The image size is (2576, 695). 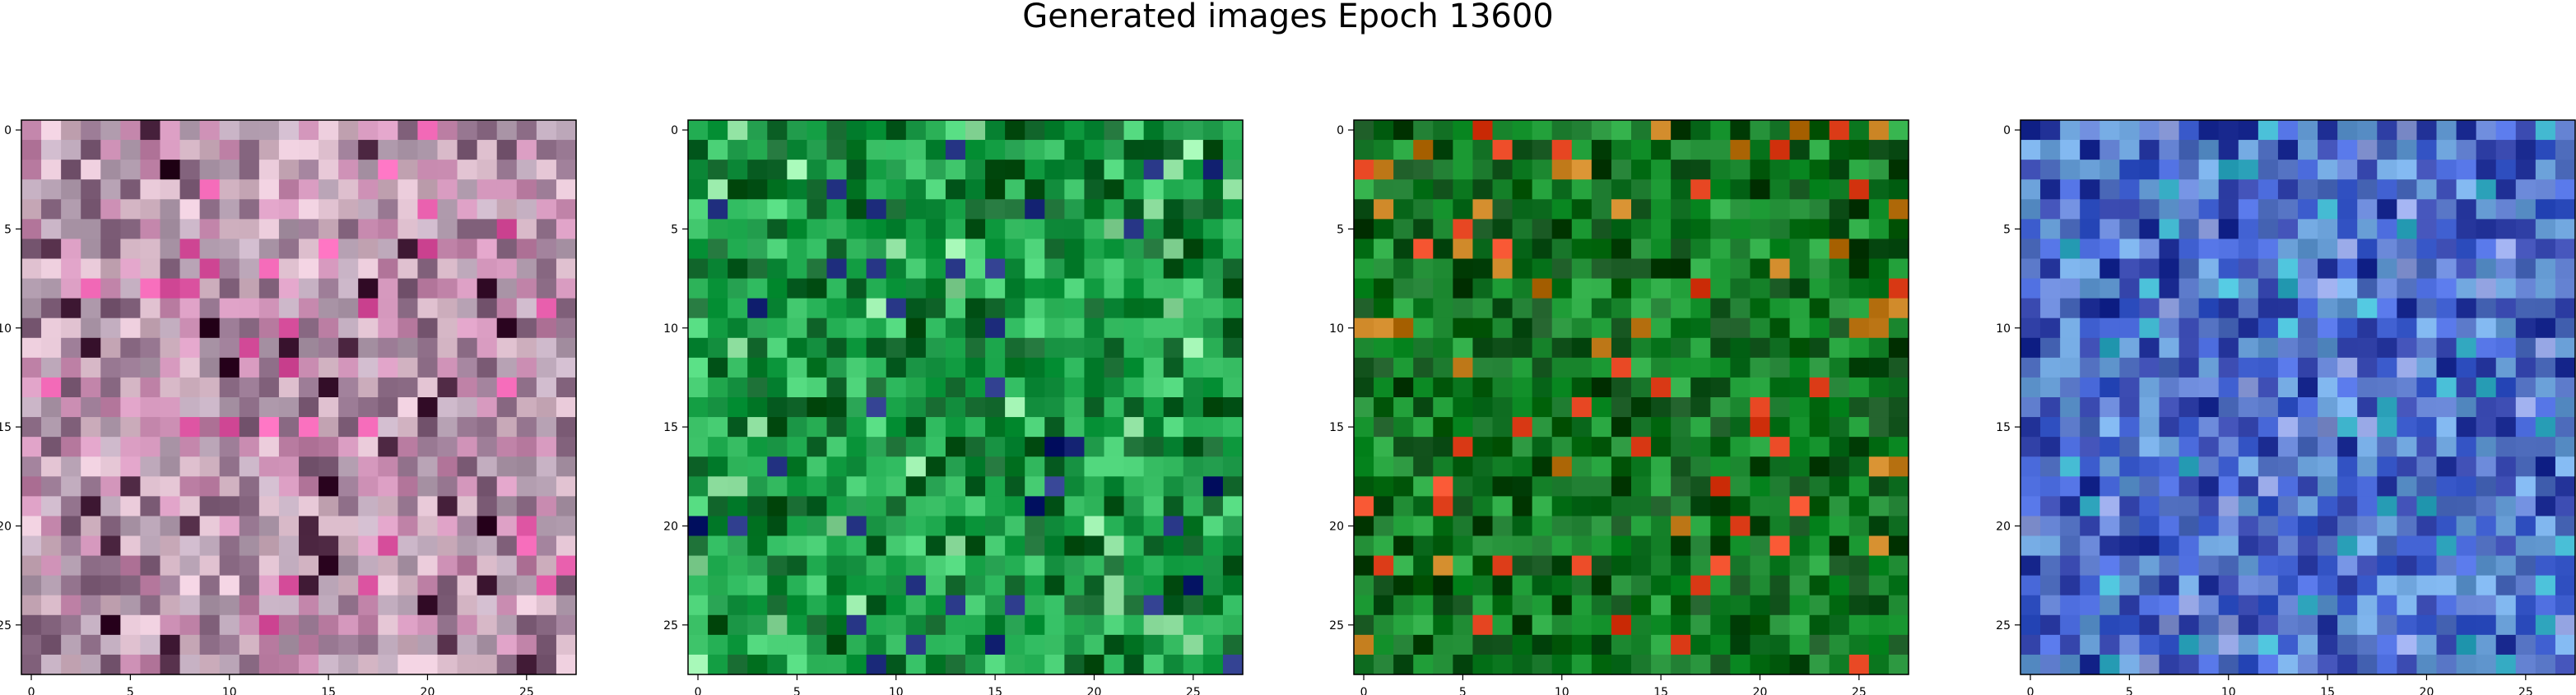 What do you see at coordinates (6, 526) in the screenshot?
I see `y-tick-label: 20` at bounding box center [6, 526].